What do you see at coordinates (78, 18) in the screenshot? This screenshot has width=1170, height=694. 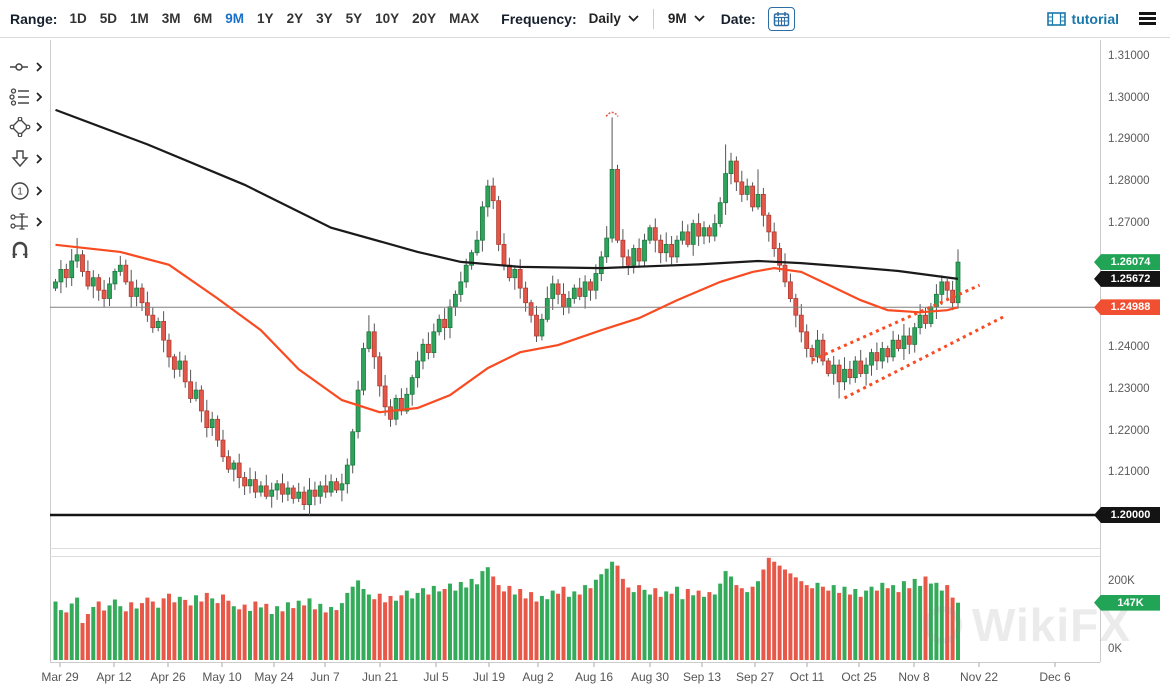 I see `range-option-1D: 1D` at bounding box center [78, 18].